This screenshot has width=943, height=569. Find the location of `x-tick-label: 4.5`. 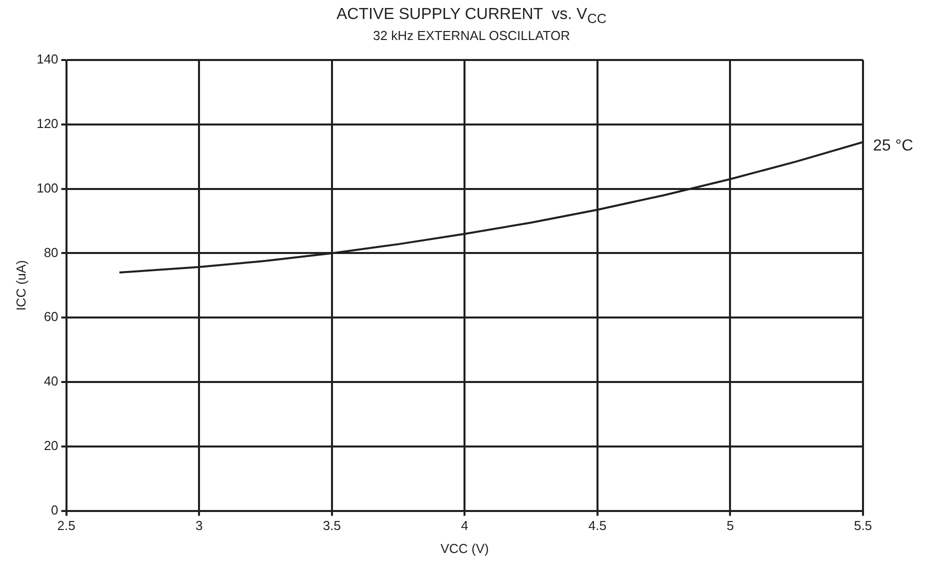

x-tick-label: 4.5 is located at coordinates (597, 526).